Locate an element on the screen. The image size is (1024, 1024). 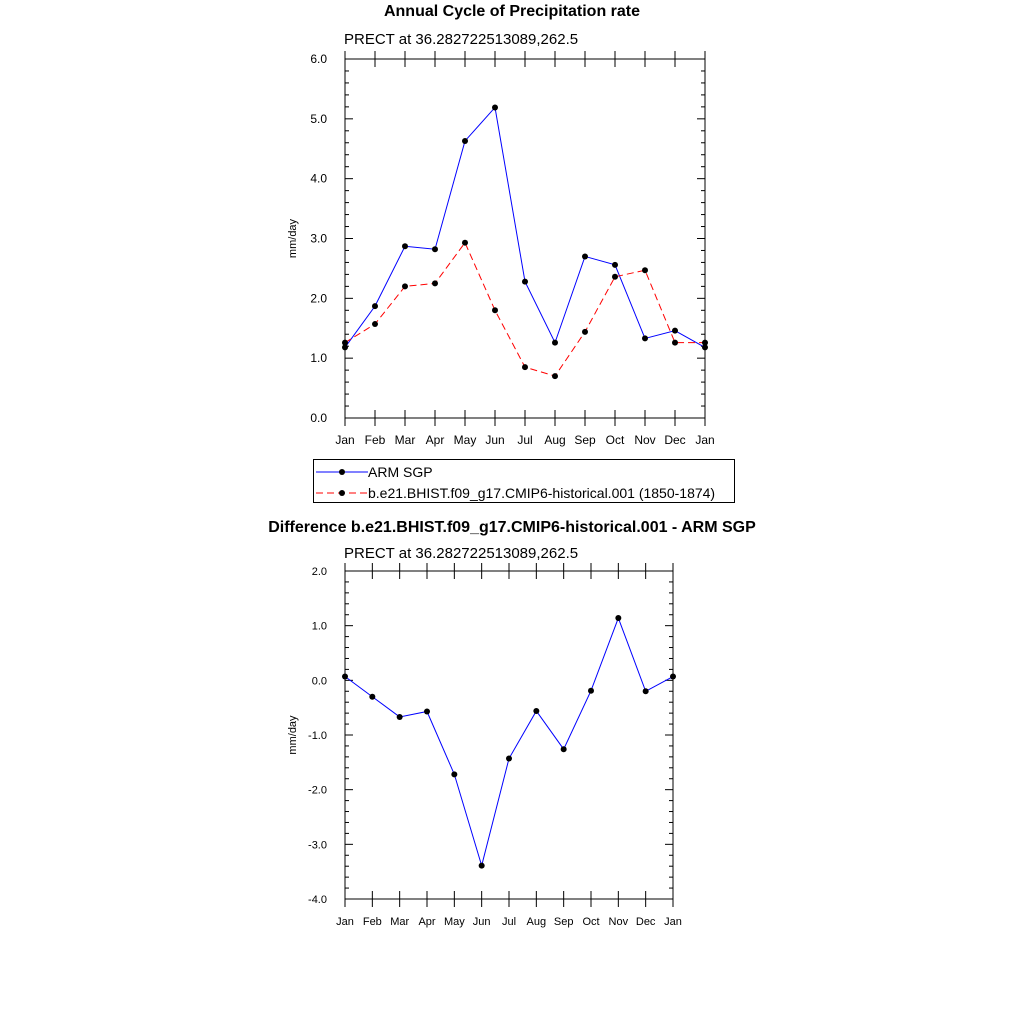
chart2-ytick-label: -2.0 is located at coordinates (317, 791).